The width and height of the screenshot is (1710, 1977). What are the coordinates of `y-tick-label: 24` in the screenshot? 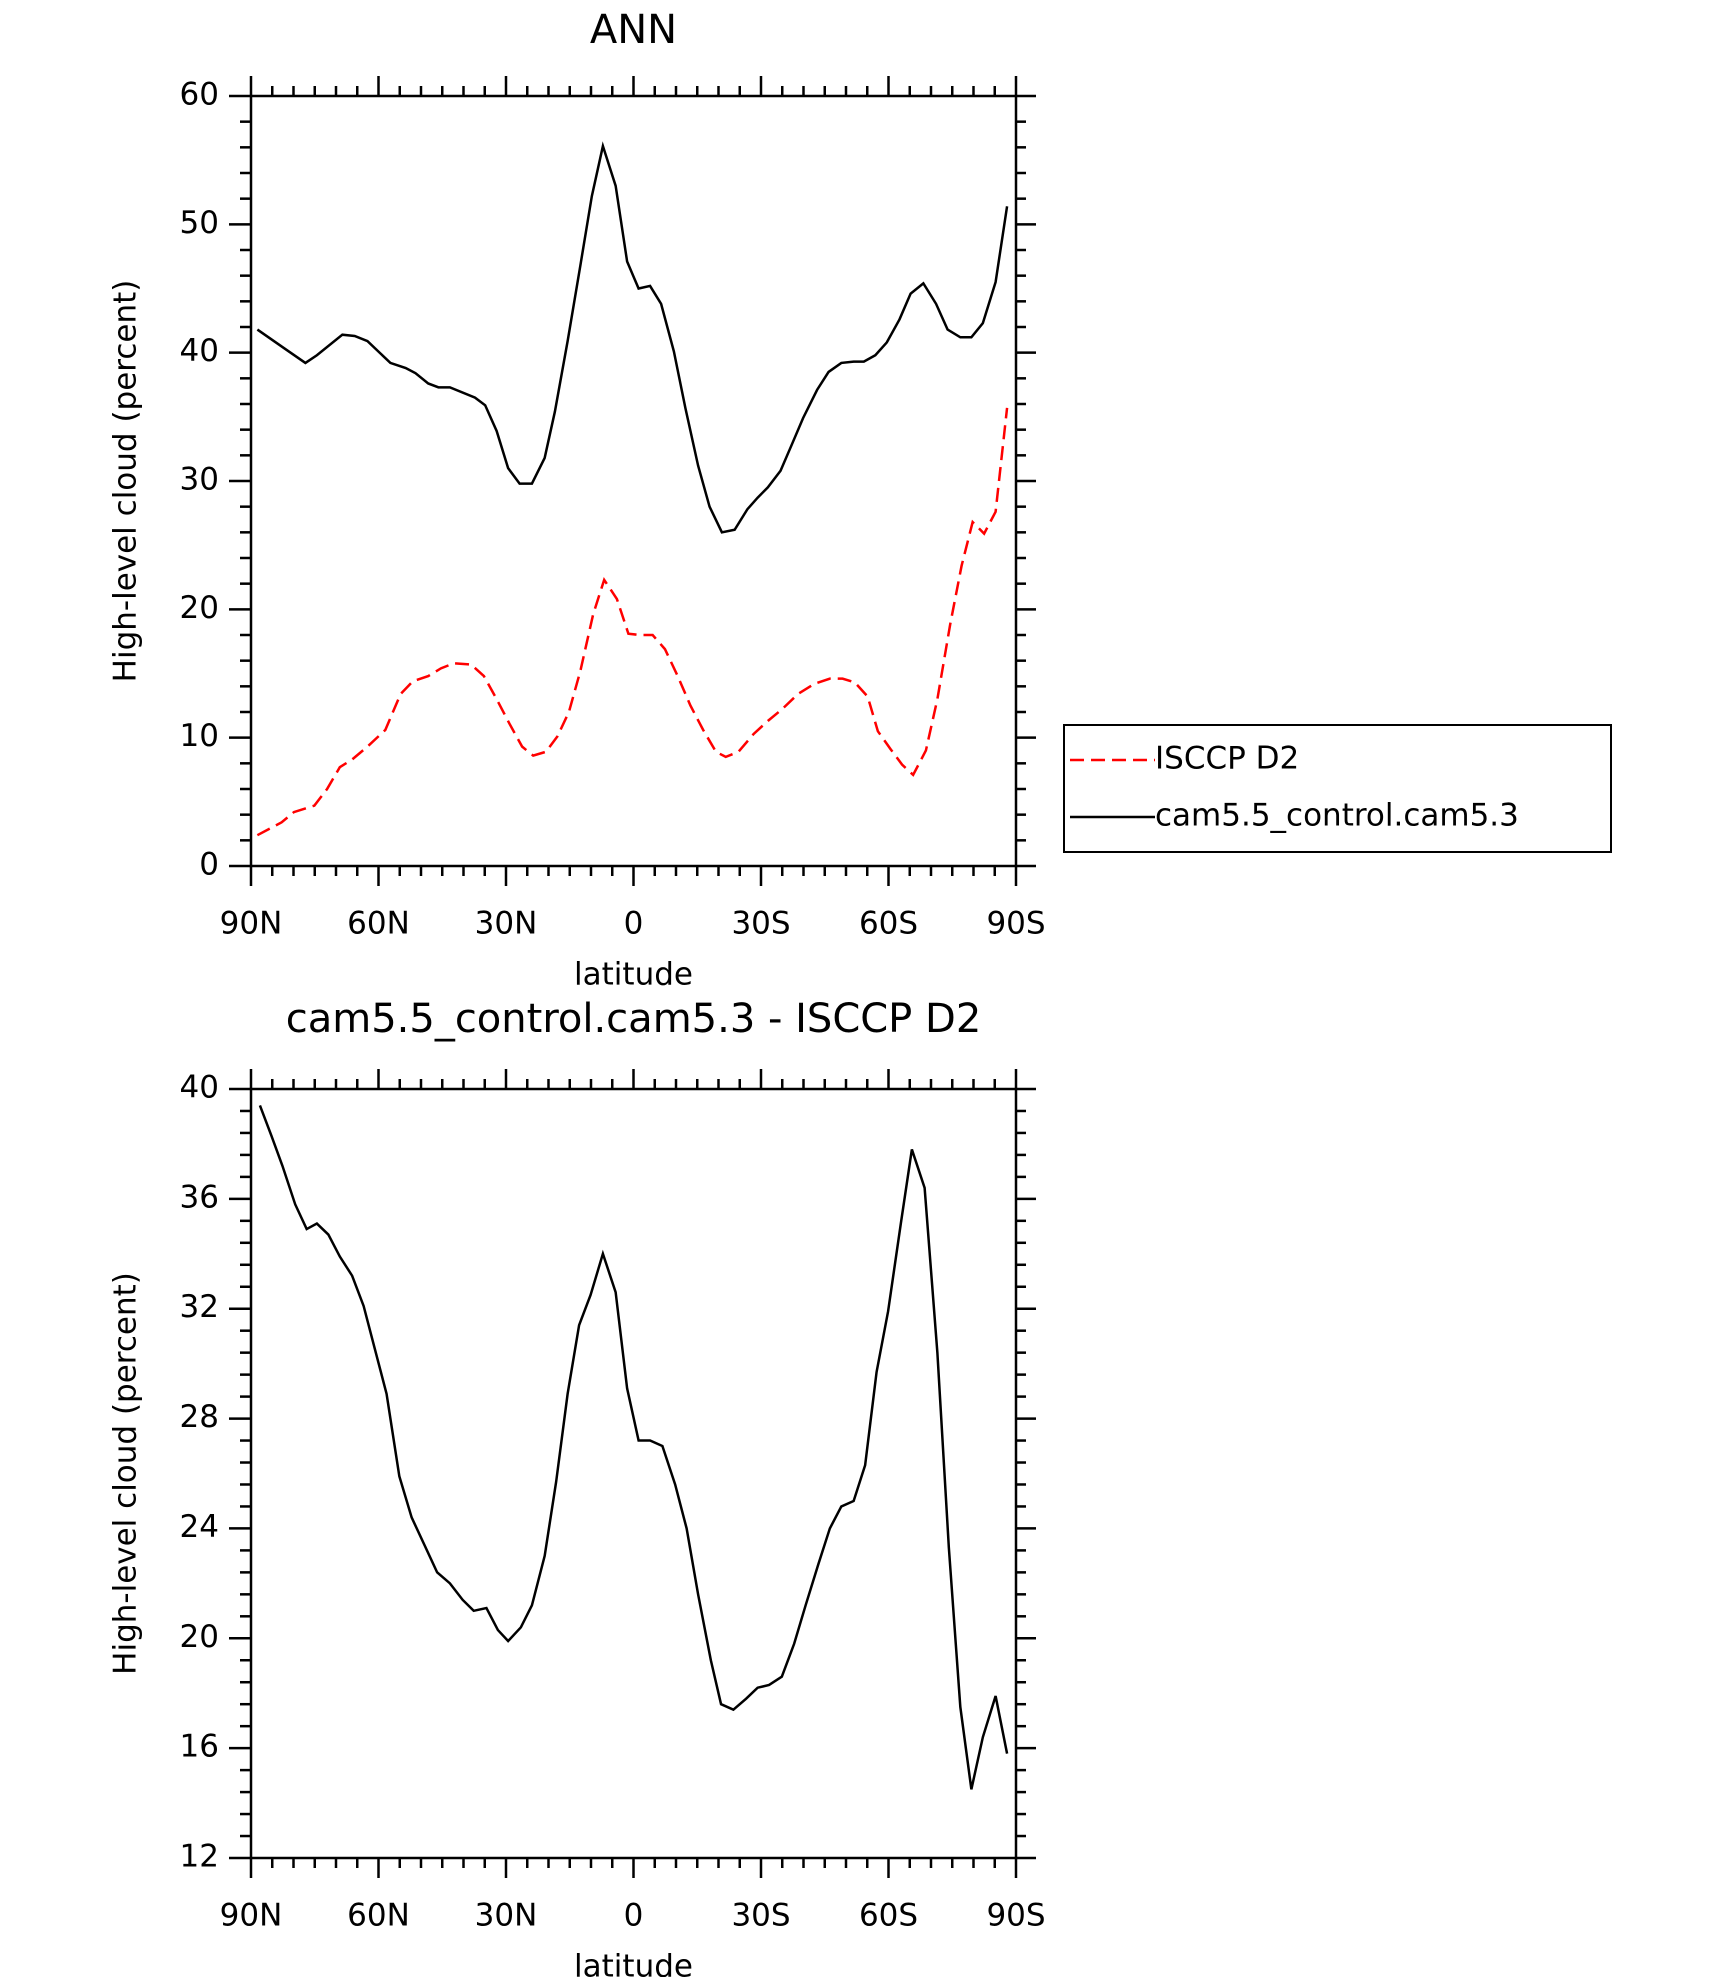 It's located at (199, 1527).